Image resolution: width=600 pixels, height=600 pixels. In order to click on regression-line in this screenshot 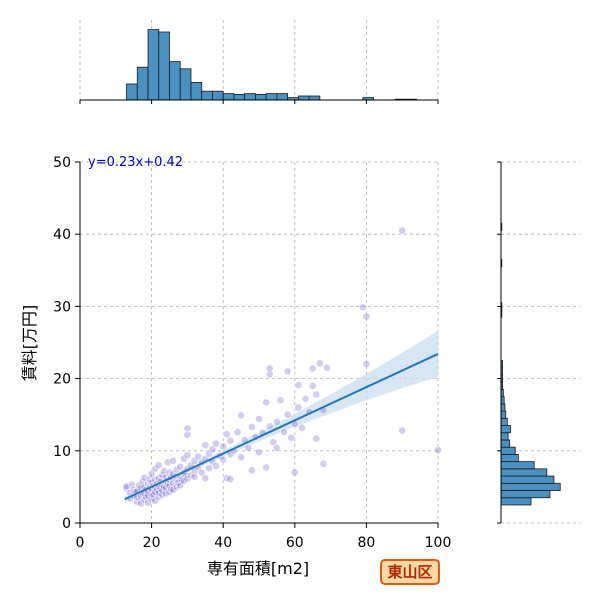, I will do `click(281, 427)`.